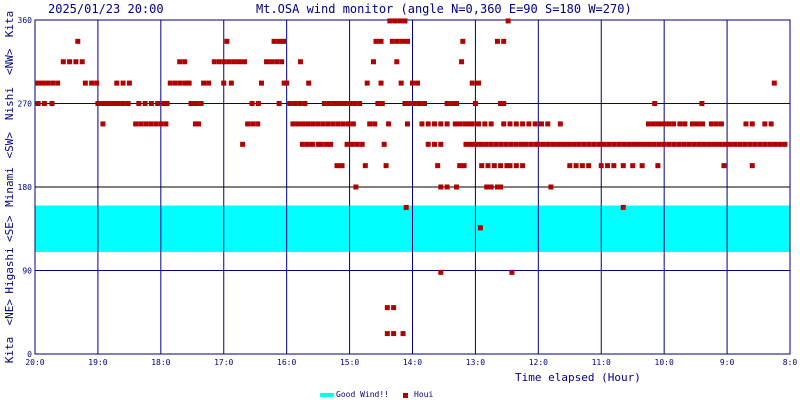 The image size is (800, 400). I want to click on x-tick-label: 13:0, so click(475, 362).